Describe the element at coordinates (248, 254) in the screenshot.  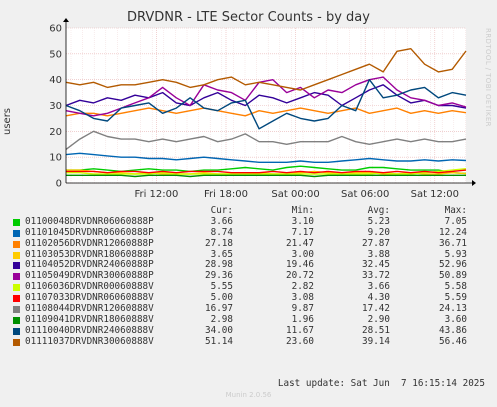
I see `legend-row: 01103053DRVDNR18060888P 3.65 3.00 3.88 5.93` at that location.